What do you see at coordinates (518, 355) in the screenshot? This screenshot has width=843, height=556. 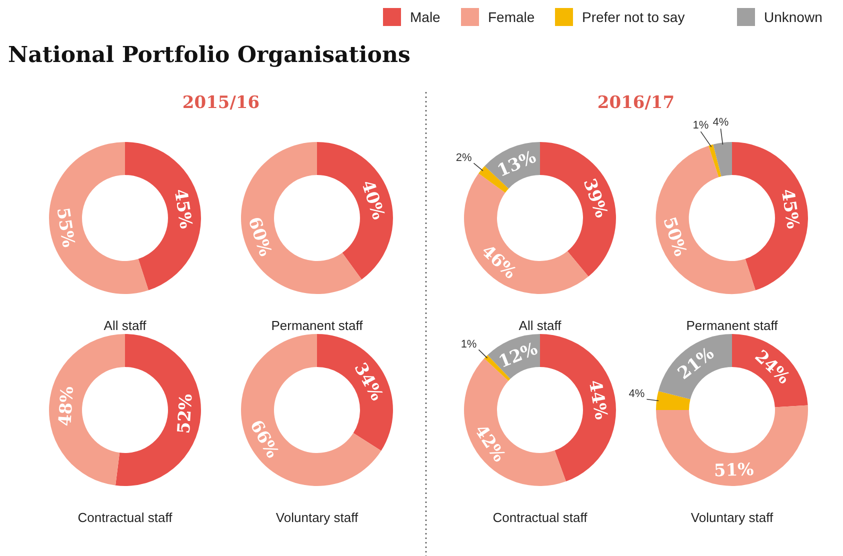 I see `data-label: 12%` at bounding box center [518, 355].